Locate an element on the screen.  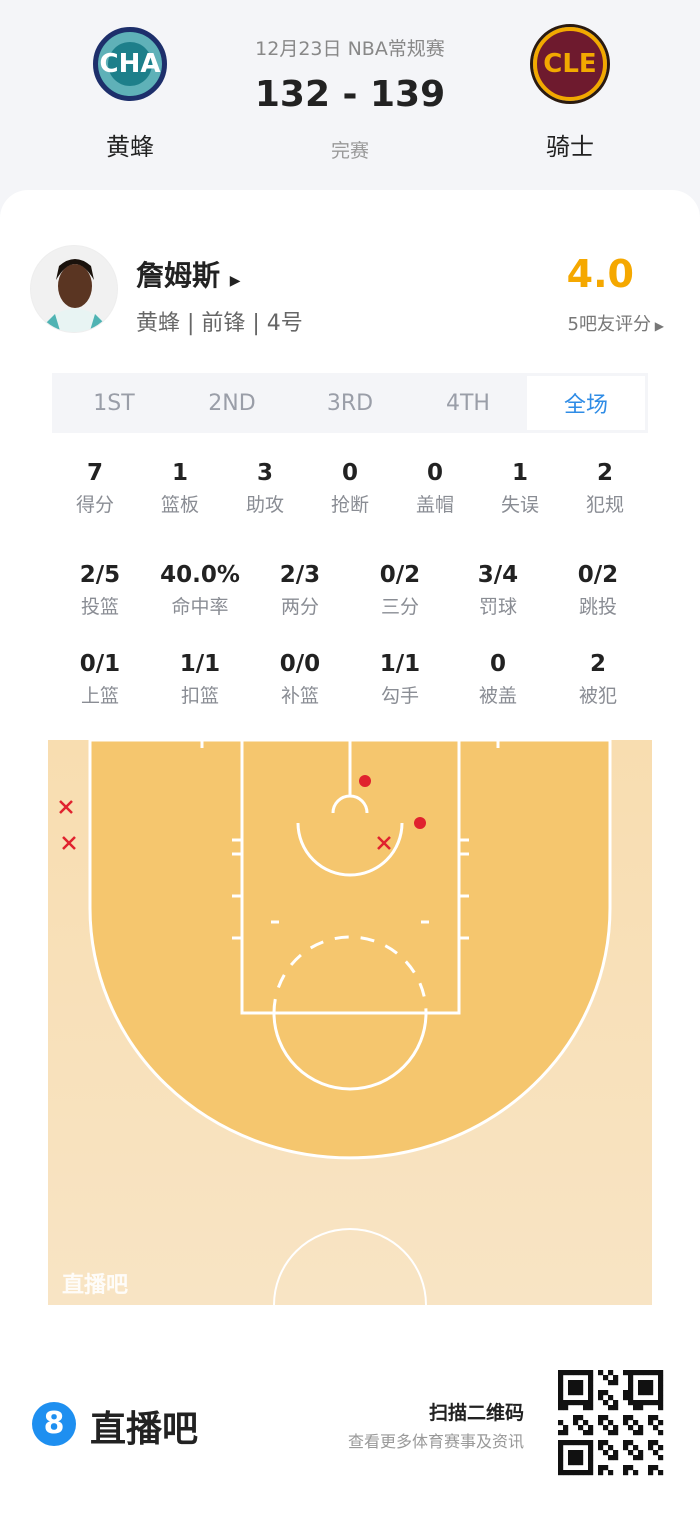
player-avatar is located at coordinates (74, 289).